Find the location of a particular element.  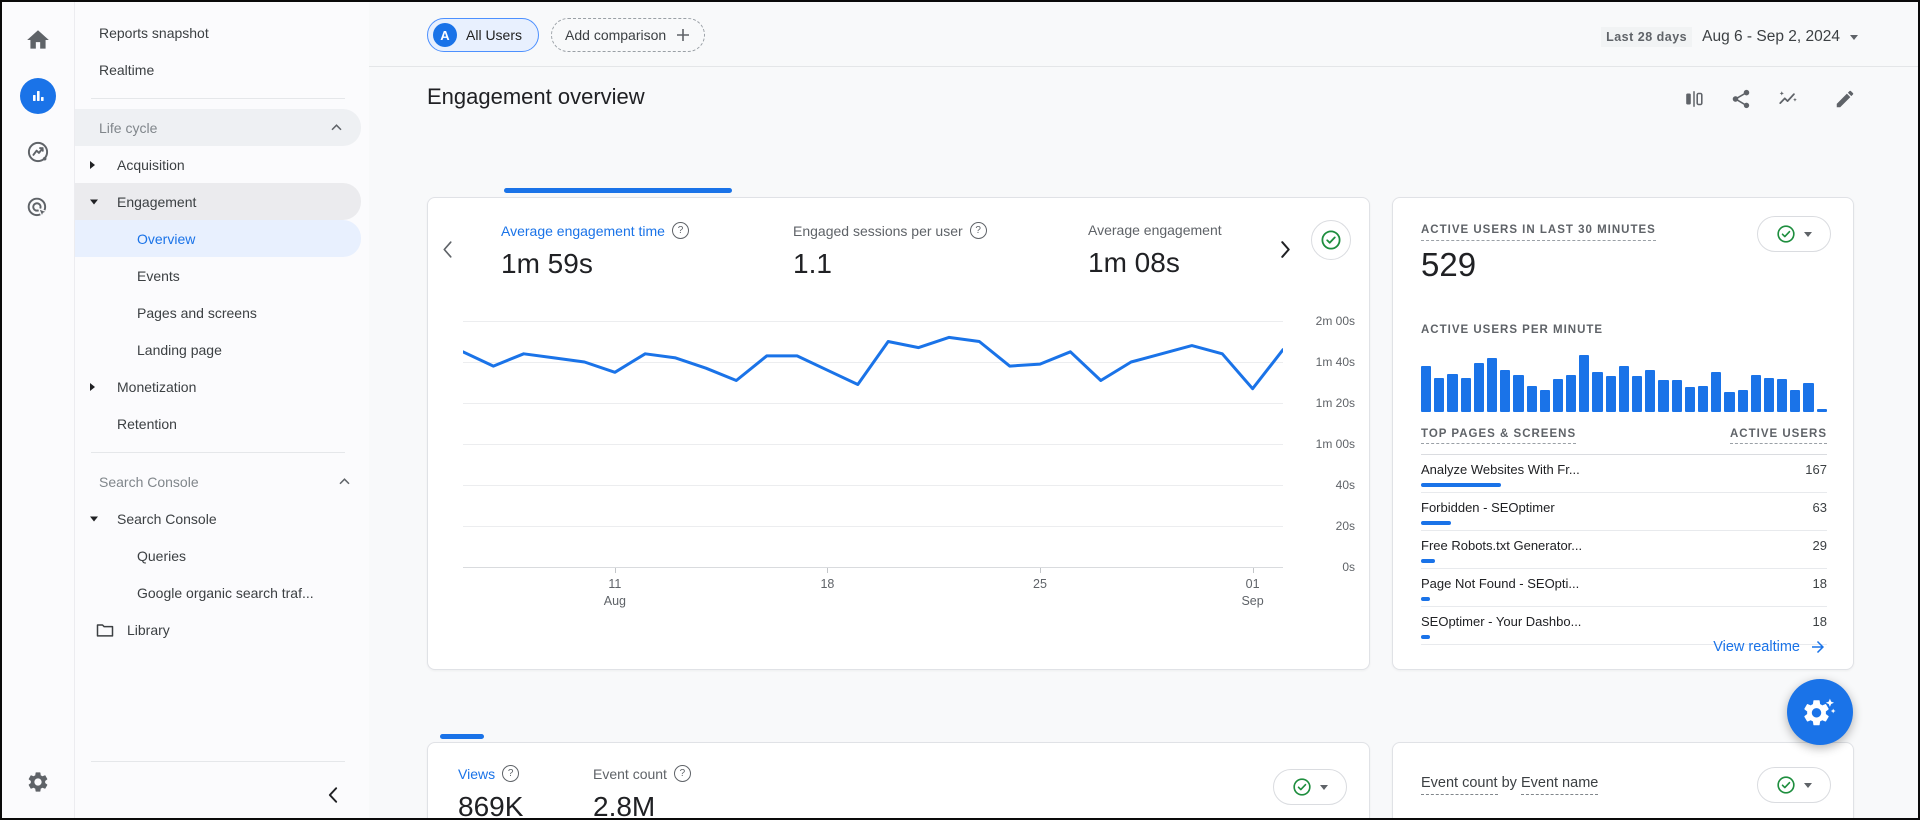

sidebar-item-retention: Retention is located at coordinates (222, 423).